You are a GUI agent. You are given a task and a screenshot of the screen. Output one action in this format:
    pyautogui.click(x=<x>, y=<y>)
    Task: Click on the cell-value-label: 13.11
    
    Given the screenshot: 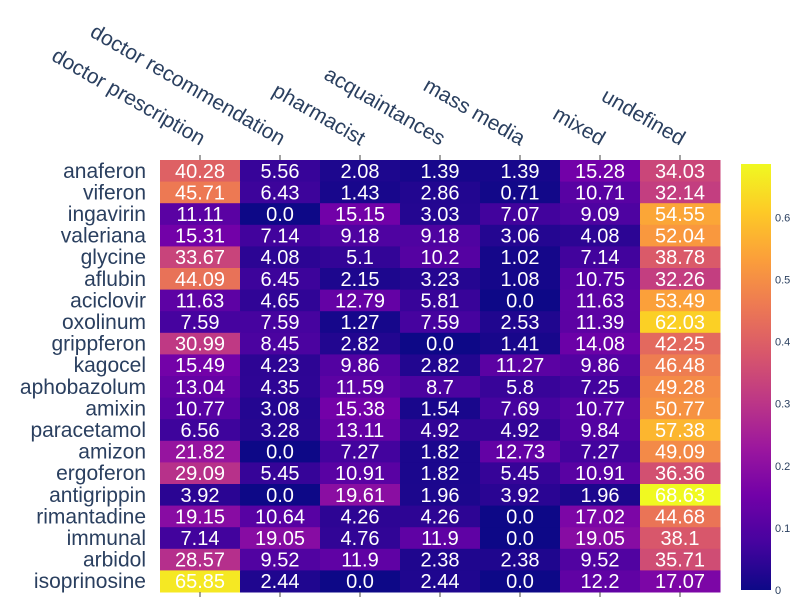 What is the action you would take?
    pyautogui.click(x=360, y=431)
    